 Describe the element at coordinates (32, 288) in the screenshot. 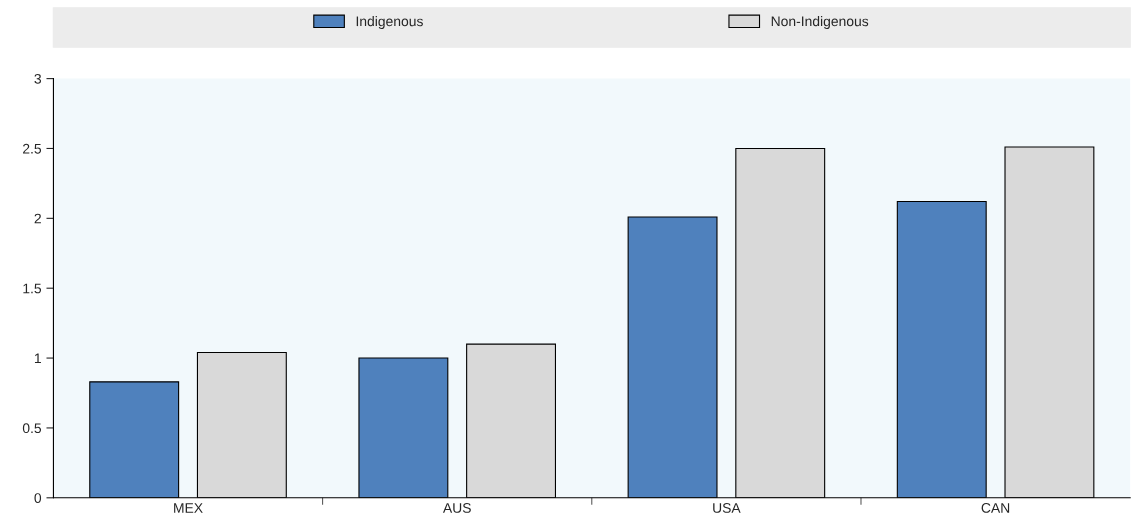

I see `y-tick-label: 1.5` at that location.